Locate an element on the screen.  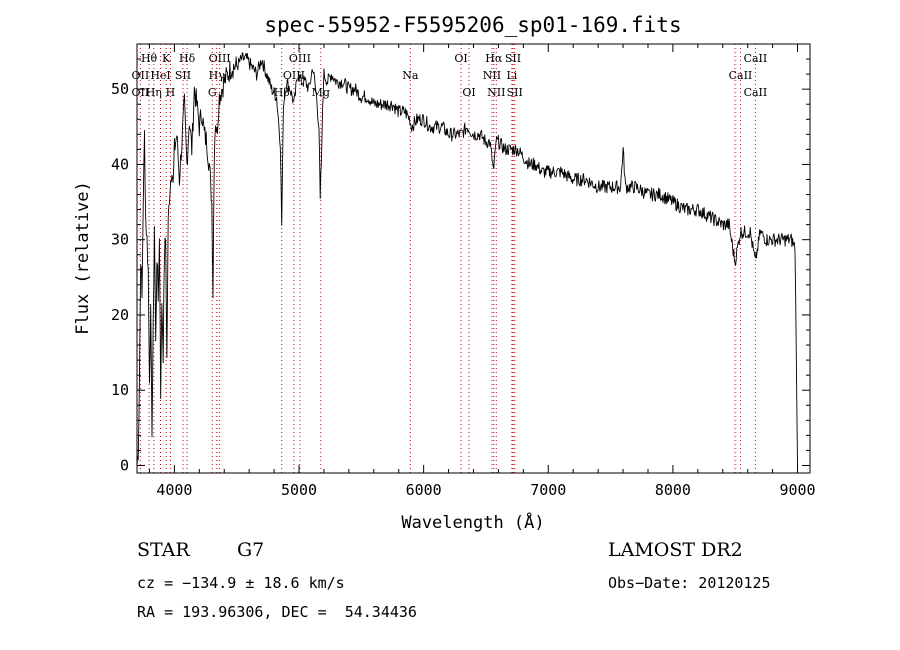
y-tick-label: 20 is located at coordinates (120, 315).